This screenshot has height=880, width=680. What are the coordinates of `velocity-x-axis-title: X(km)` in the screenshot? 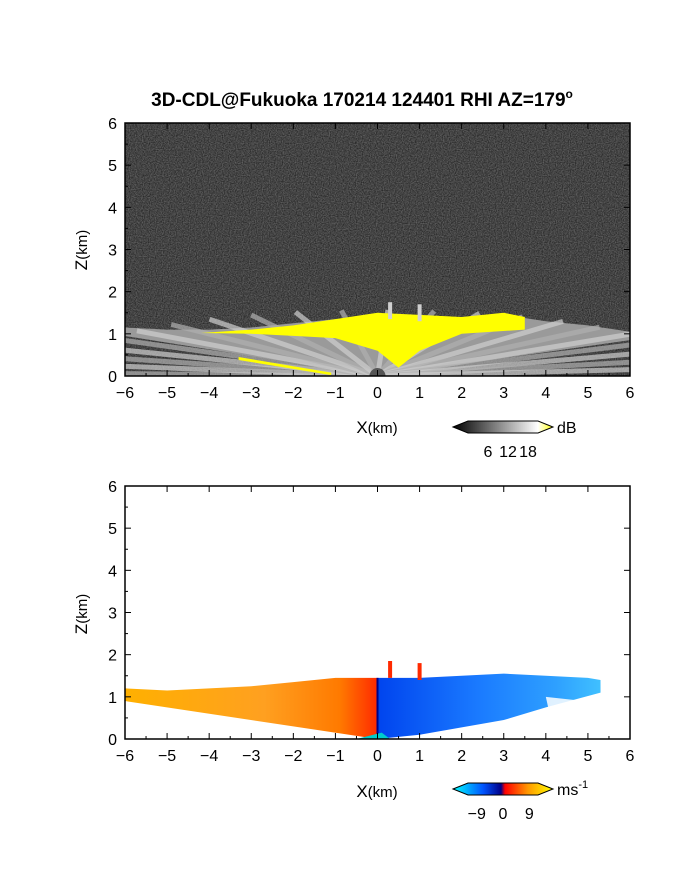 It's located at (376, 791).